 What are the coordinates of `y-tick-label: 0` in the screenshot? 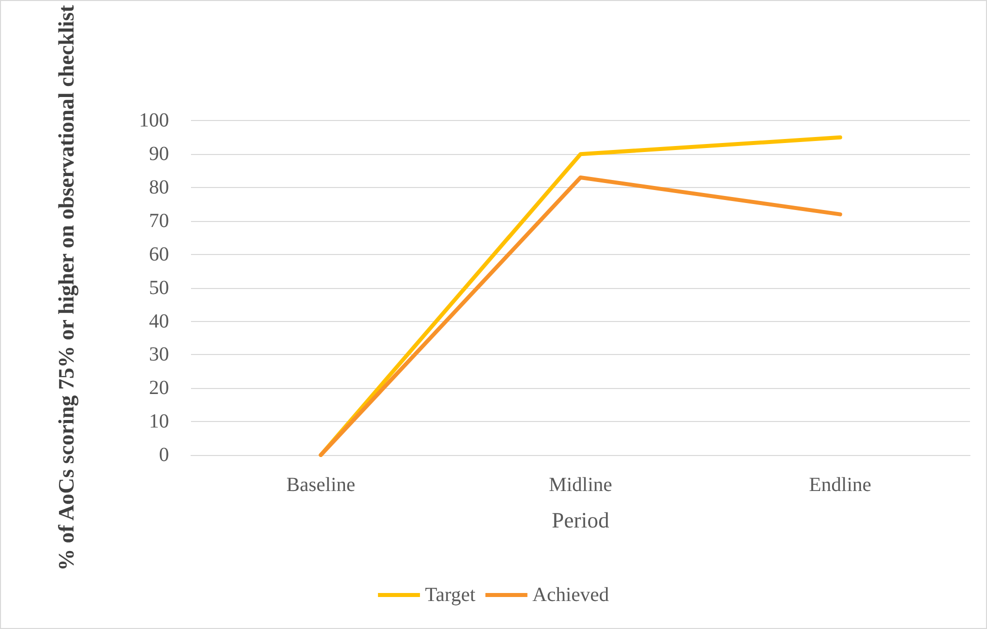 It's located at (164, 455).